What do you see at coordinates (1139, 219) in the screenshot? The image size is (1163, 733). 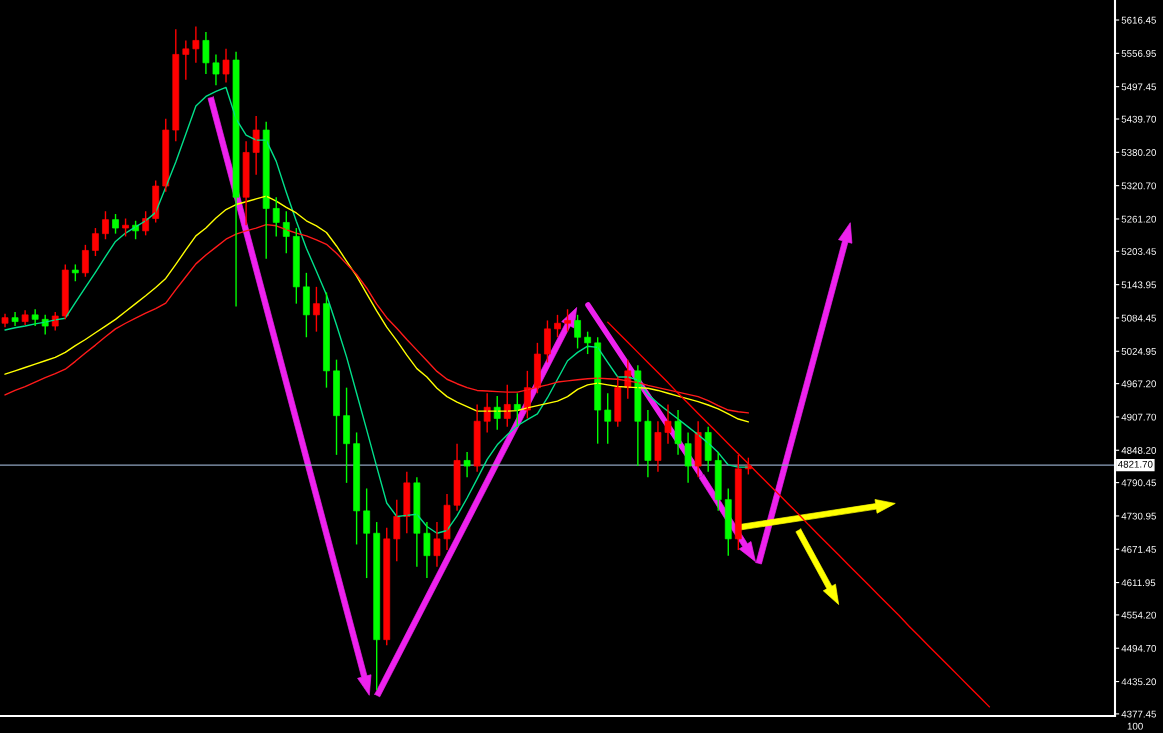 I see `y-tick-label: 5261.20` at bounding box center [1139, 219].